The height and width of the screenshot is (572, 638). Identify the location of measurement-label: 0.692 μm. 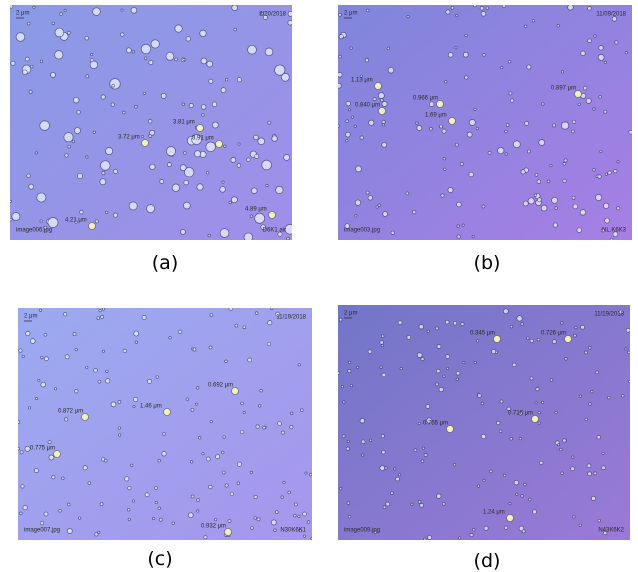
(220, 386).